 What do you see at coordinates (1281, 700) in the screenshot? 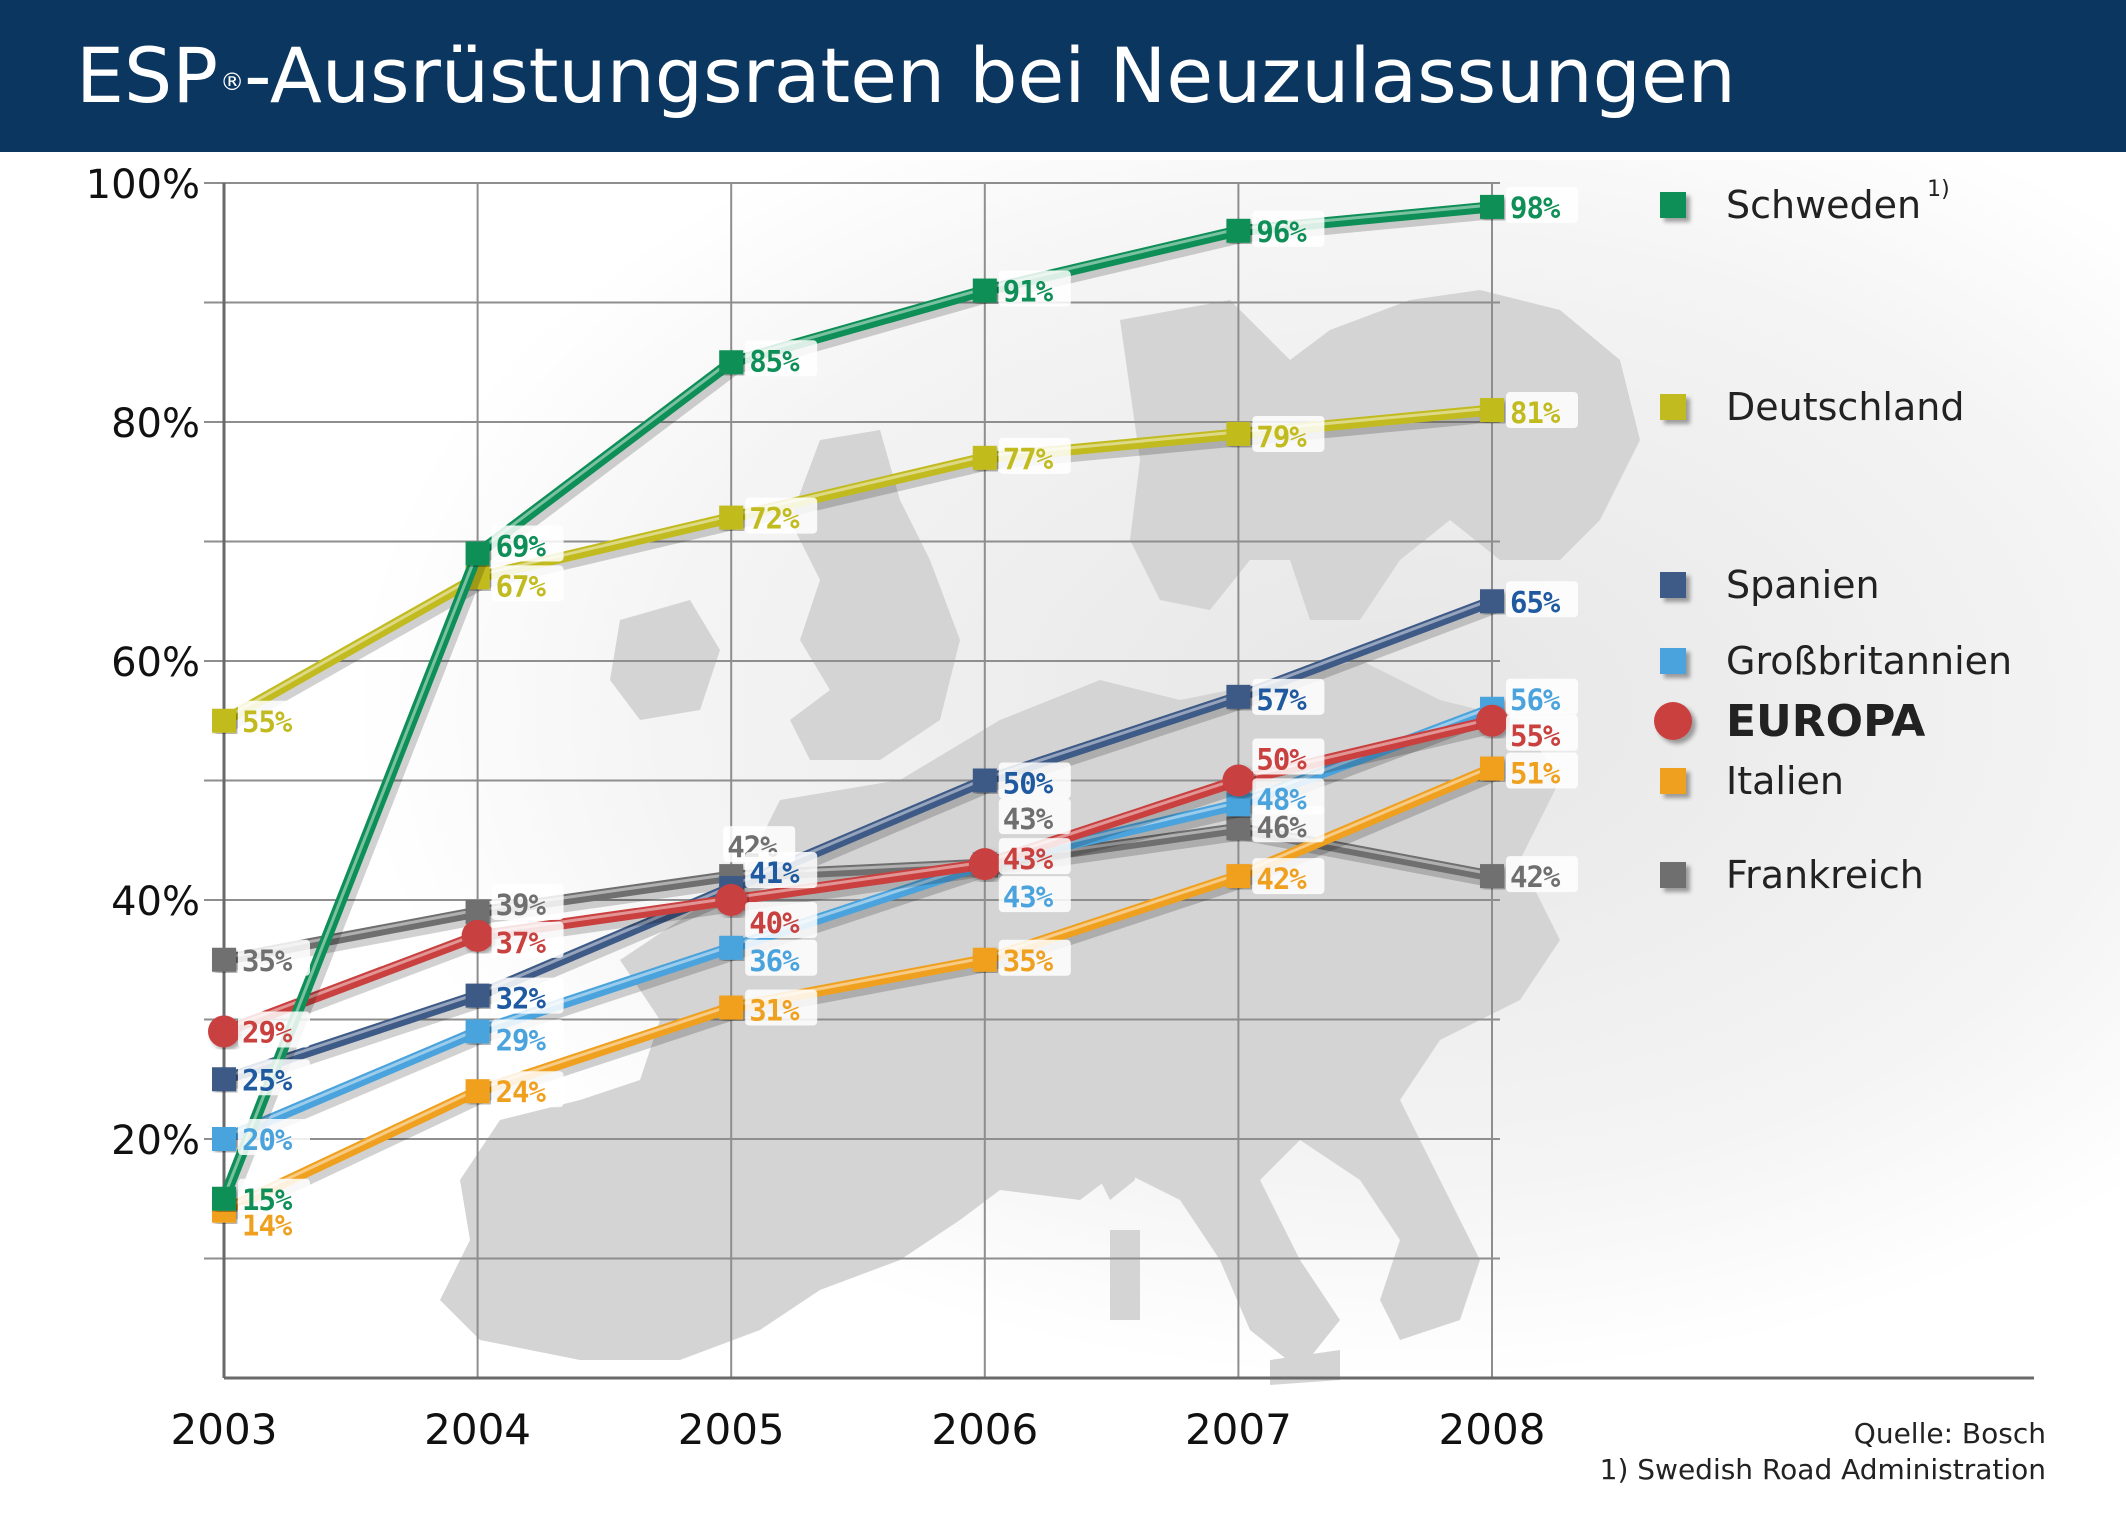
I see `data-label: 57%` at bounding box center [1281, 700].